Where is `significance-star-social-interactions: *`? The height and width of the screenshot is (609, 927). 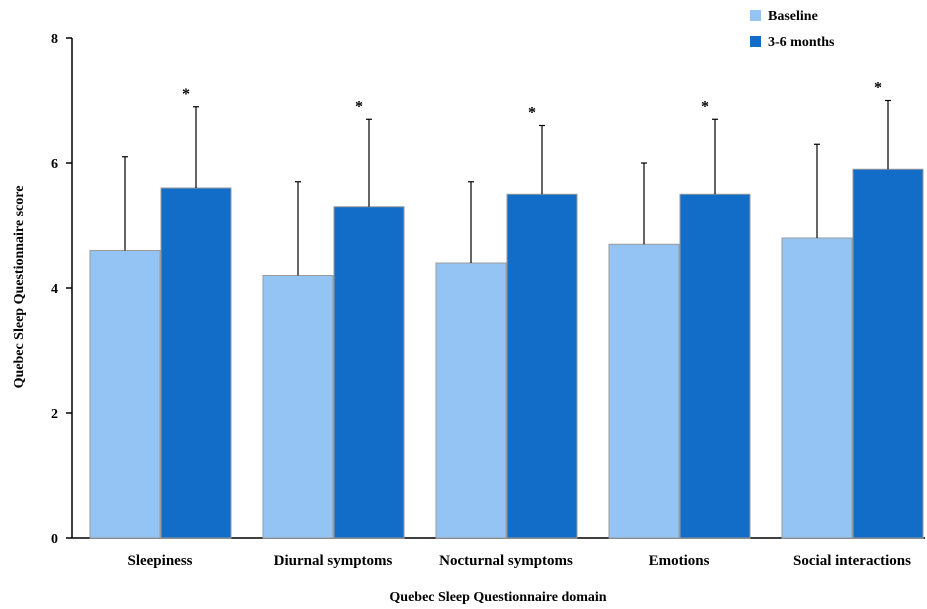
significance-star-social-interactions: * is located at coordinates (878, 88).